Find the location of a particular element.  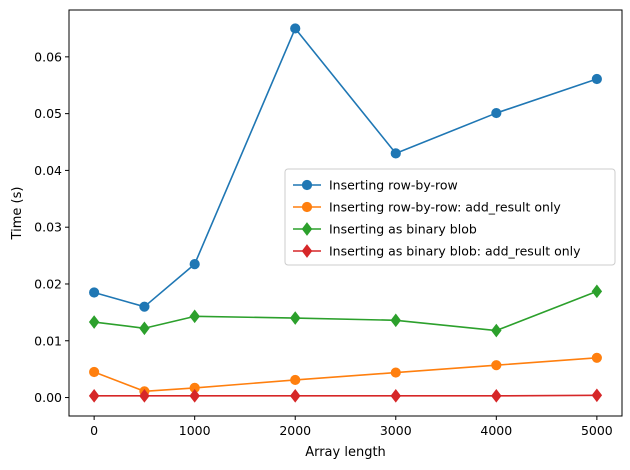

y-tick-label: 0.02 is located at coordinates (48, 283).